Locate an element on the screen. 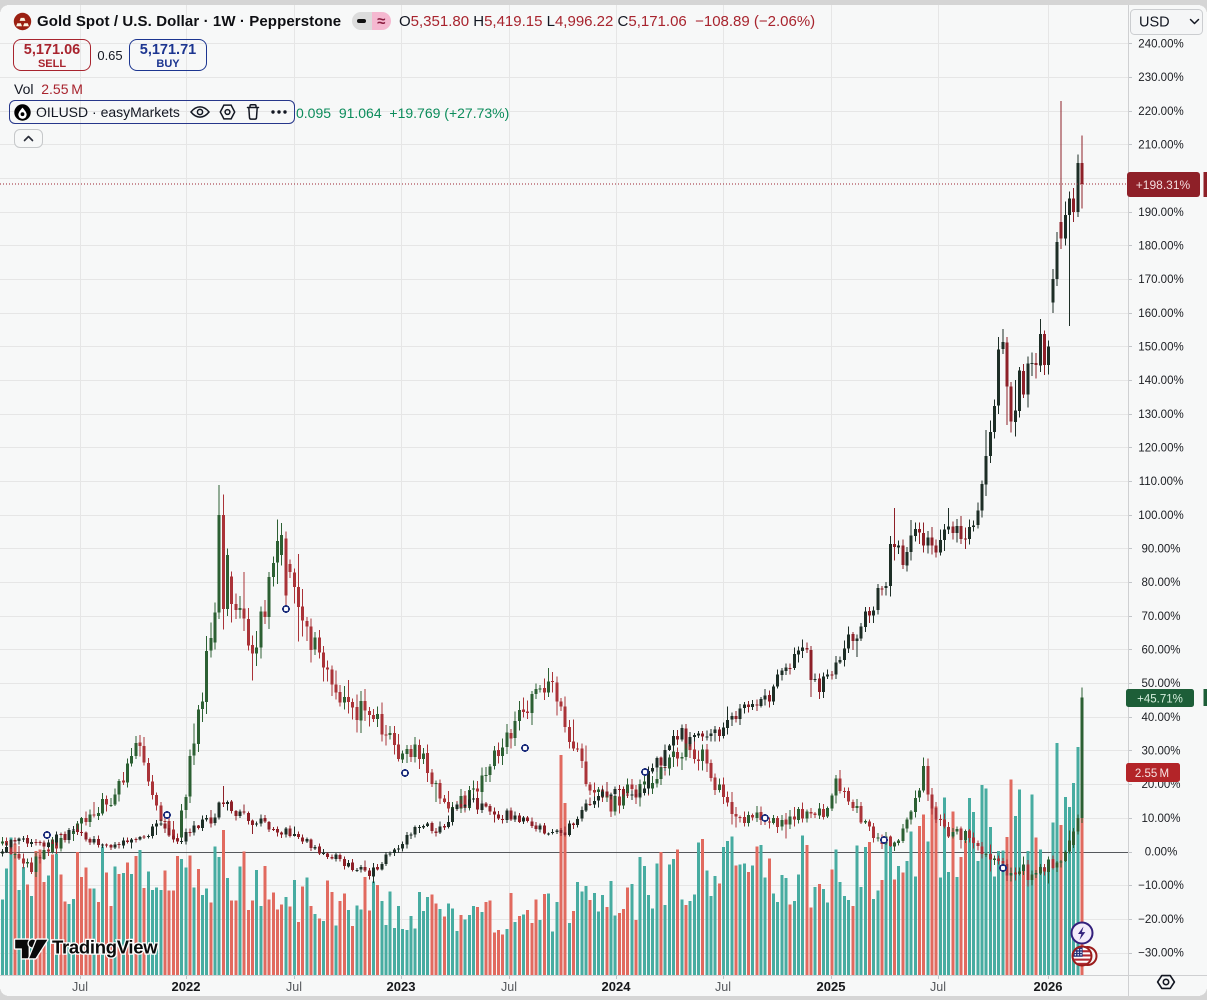 The height and width of the screenshot is (1000, 1207). svg-text: 30.00% is located at coordinates (1160, 752).